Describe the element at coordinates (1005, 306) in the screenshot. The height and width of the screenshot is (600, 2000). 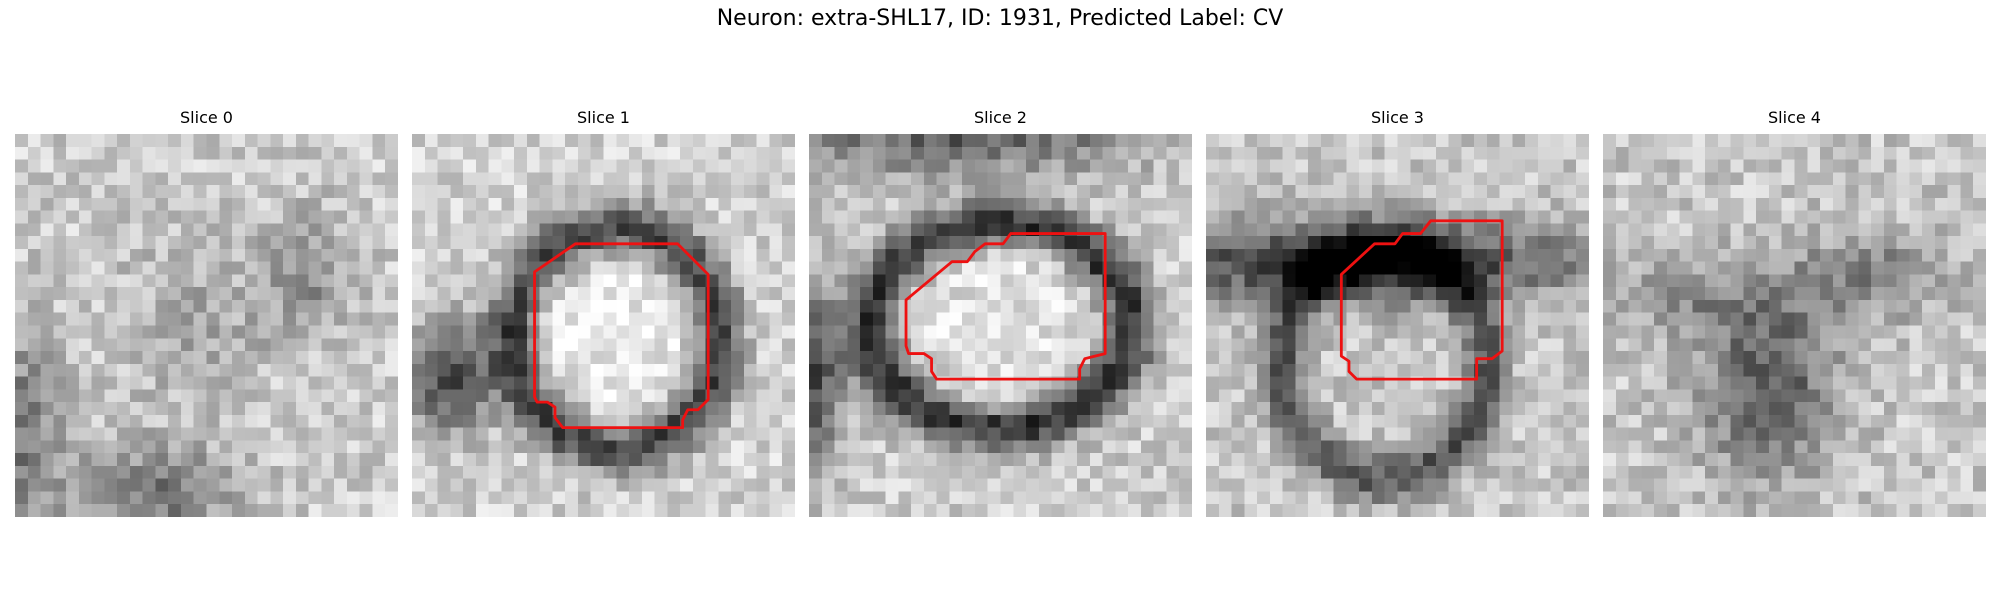
I see `segmentation-contour` at that location.